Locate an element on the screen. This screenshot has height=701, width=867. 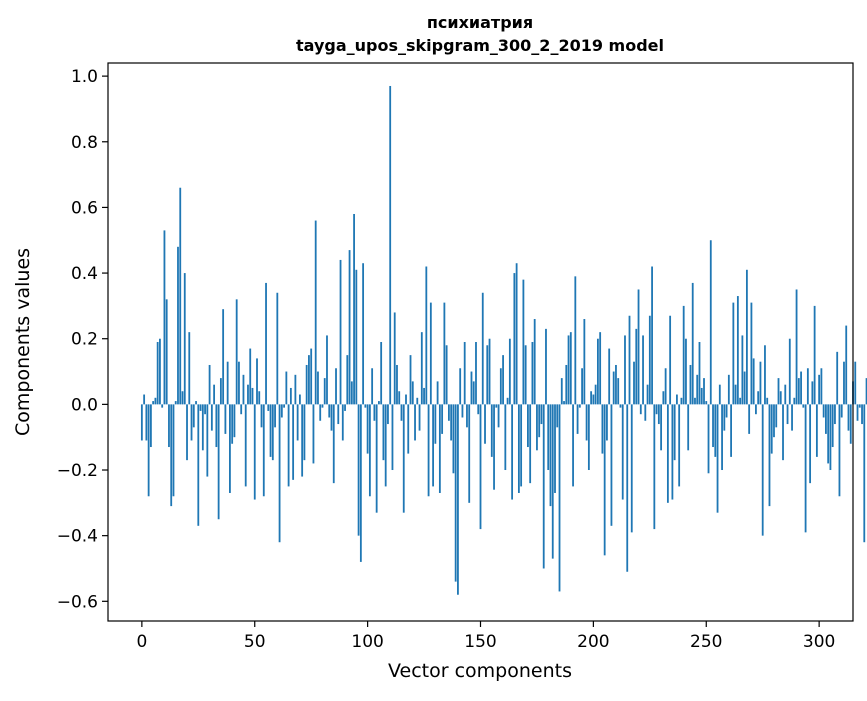
x-tick-label: 300 is located at coordinates (819, 642).